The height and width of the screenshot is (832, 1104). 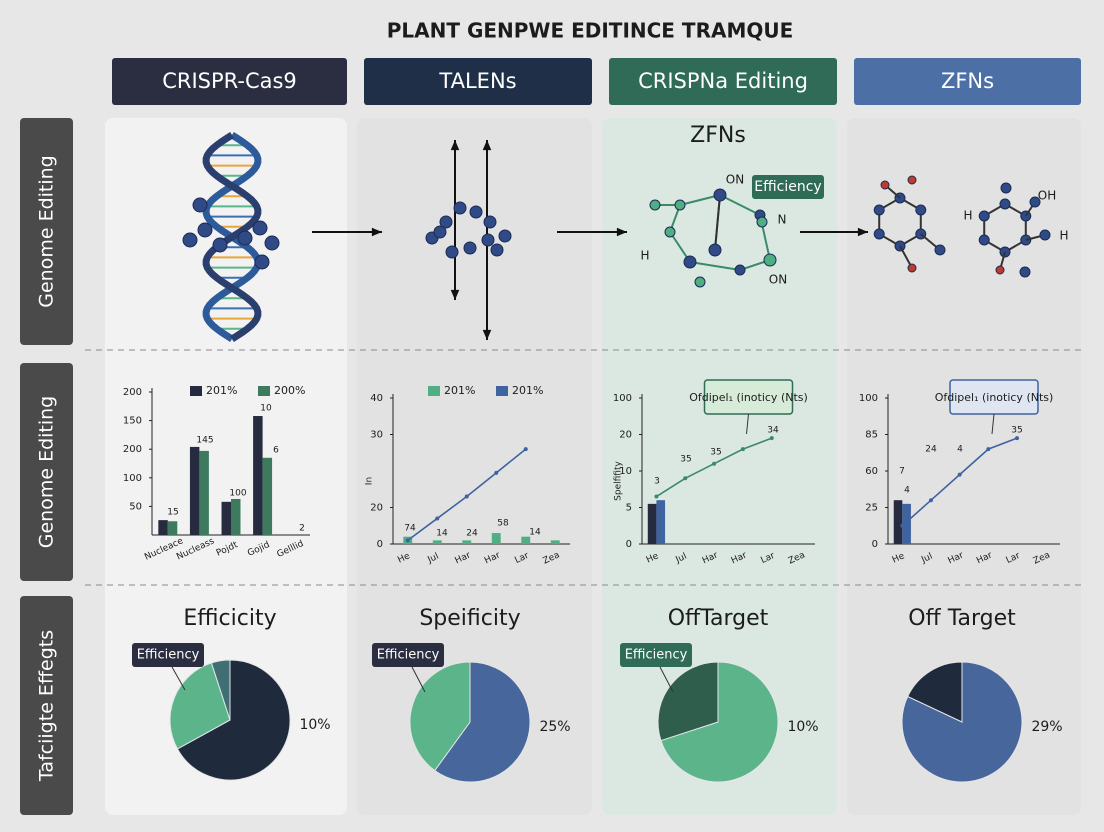 I want to click on column-header, so click(x=229, y=81).